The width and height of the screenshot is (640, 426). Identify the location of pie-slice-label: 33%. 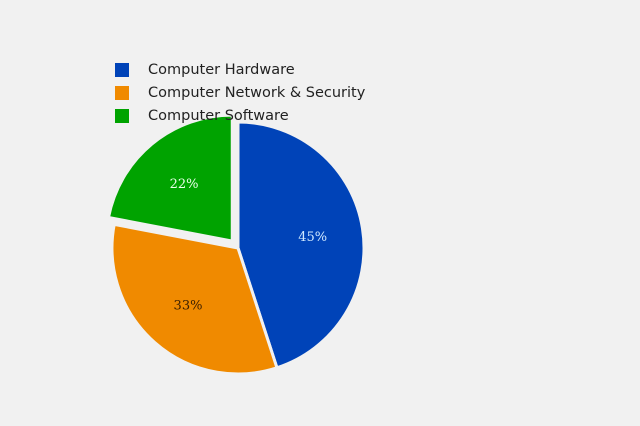
(188, 306).